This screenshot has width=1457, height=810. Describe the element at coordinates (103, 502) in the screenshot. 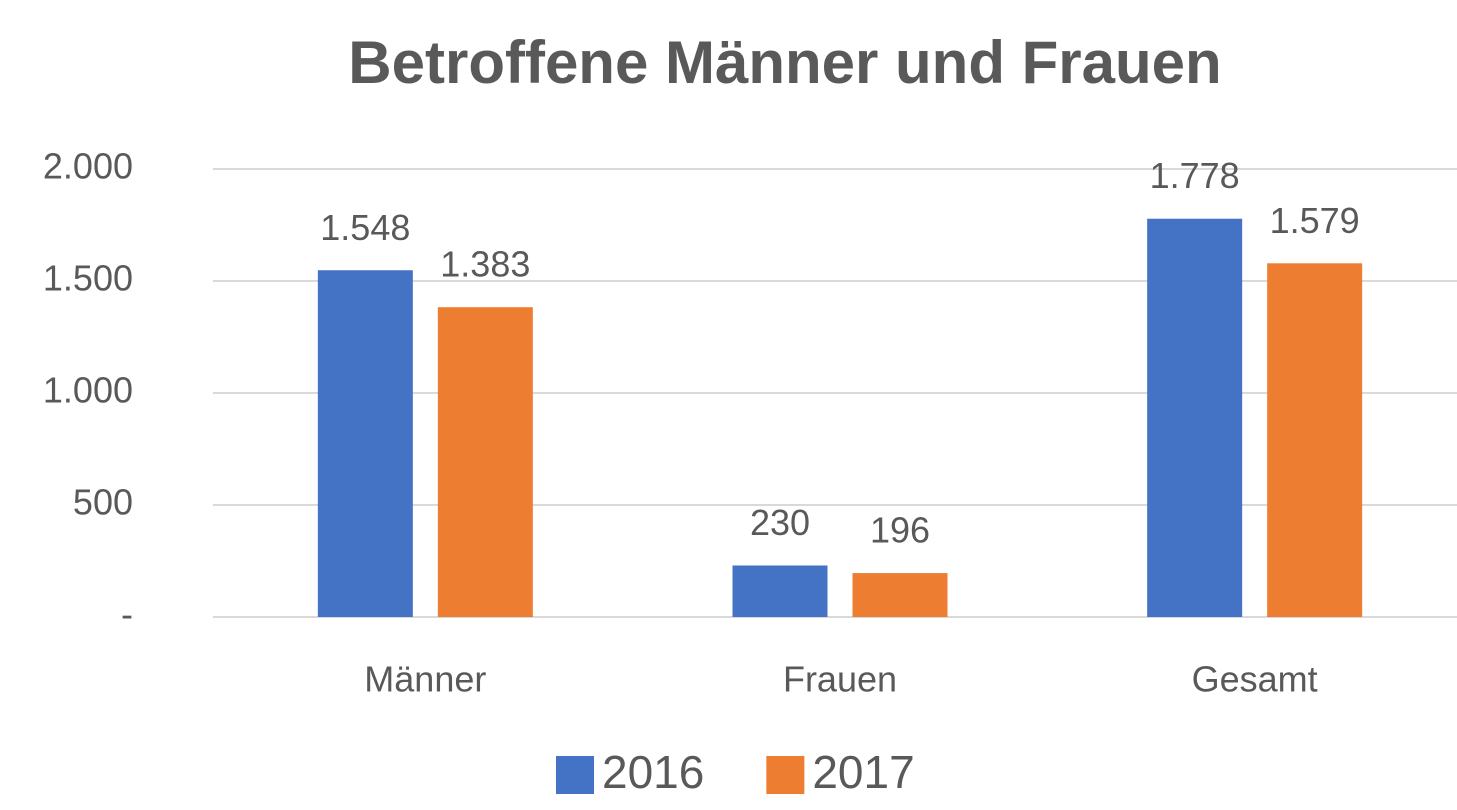

I see `y-tick-label: 500` at that location.